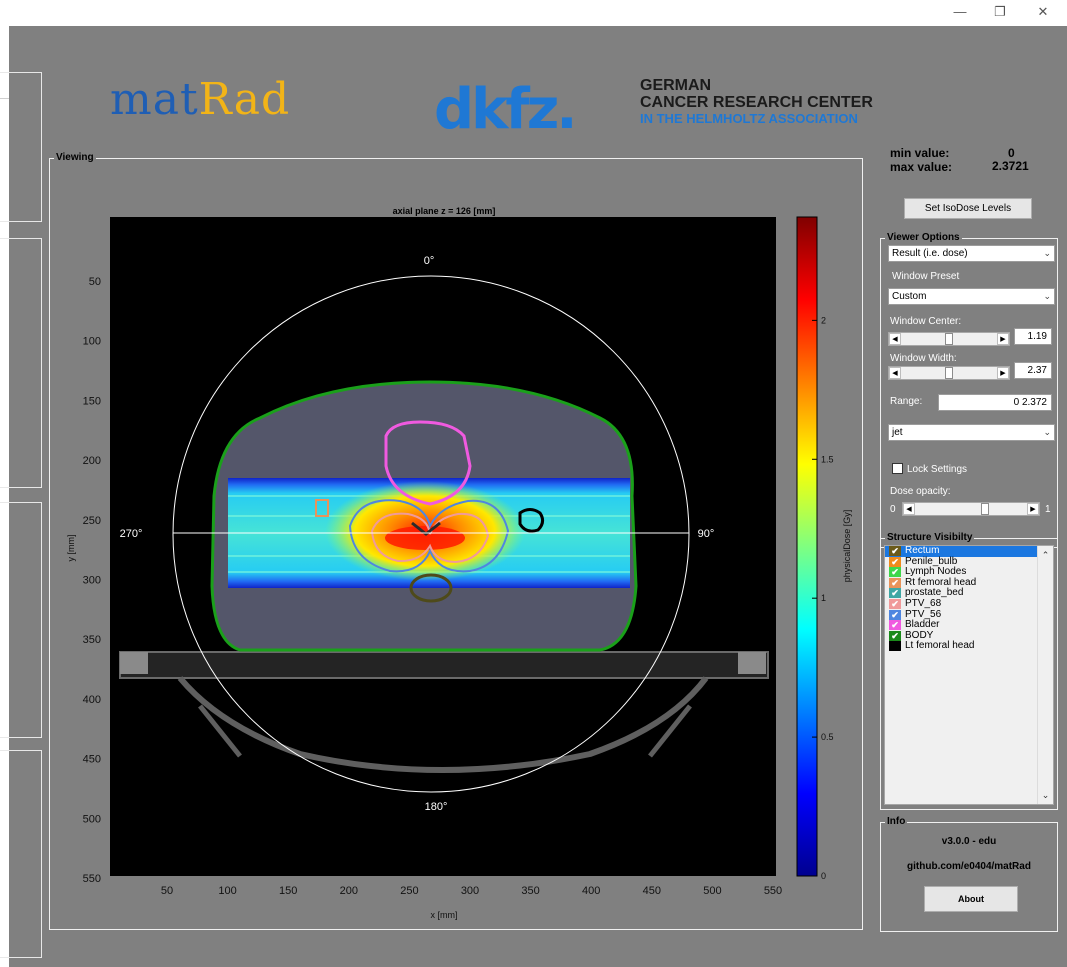 This screenshot has height=967, width=1067. I want to click on scroll-up-arrow-icon: ⌃, so click(1045, 555).